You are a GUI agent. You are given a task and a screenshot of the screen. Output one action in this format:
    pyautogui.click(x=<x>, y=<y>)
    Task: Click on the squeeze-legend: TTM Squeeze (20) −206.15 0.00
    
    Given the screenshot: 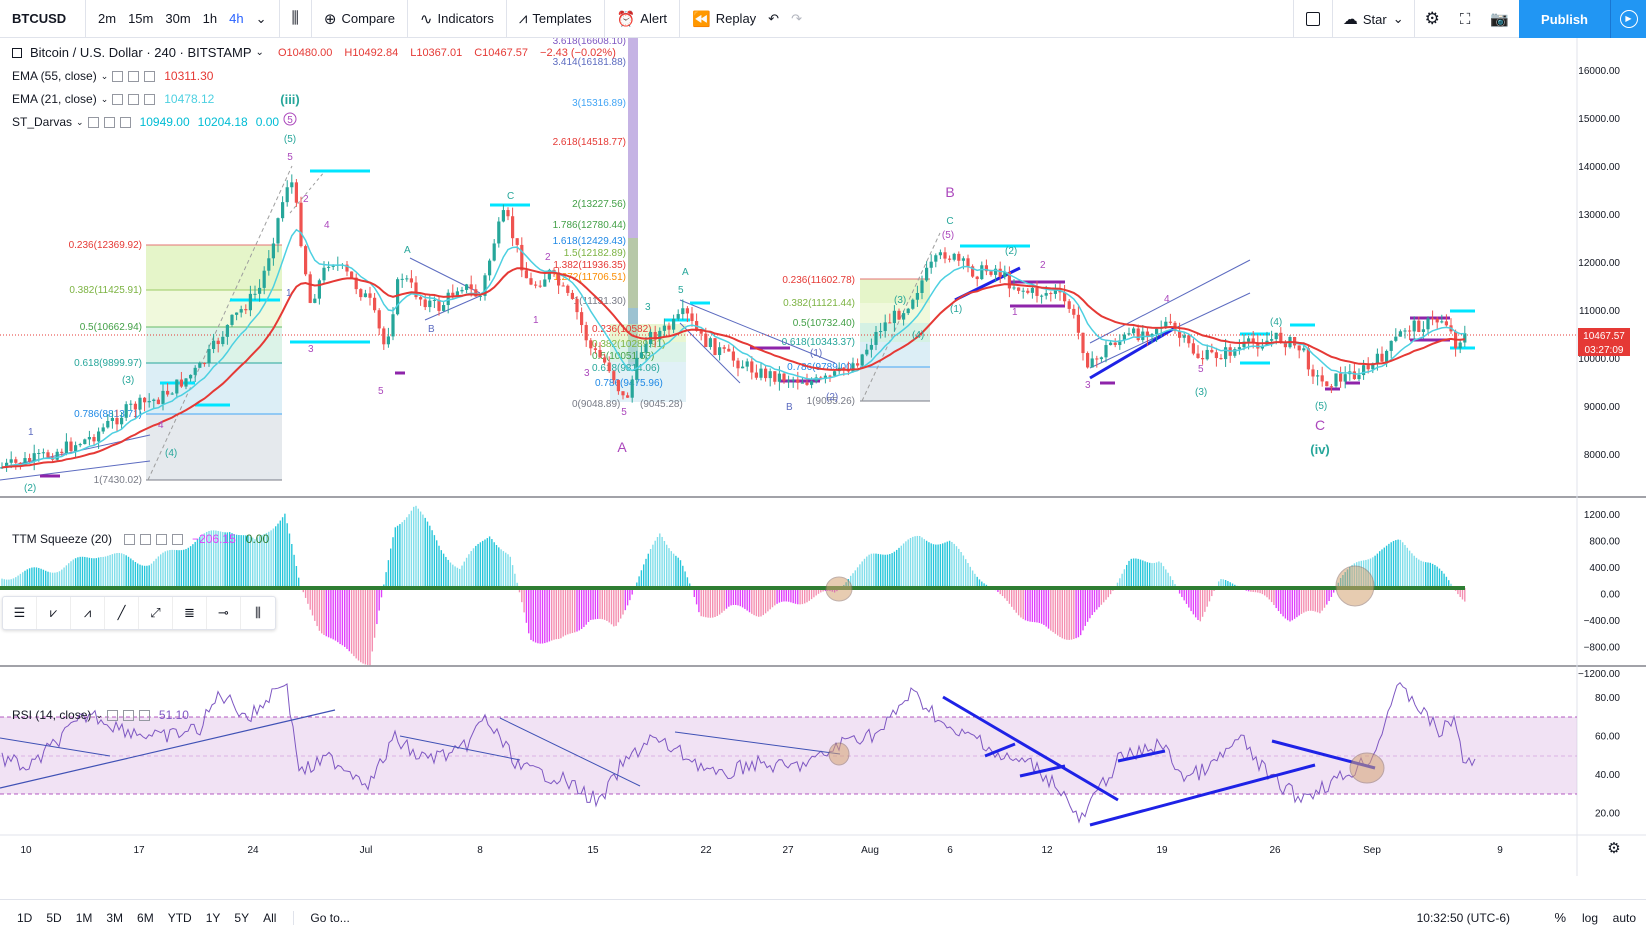 What is the action you would take?
    pyautogui.click(x=140, y=539)
    